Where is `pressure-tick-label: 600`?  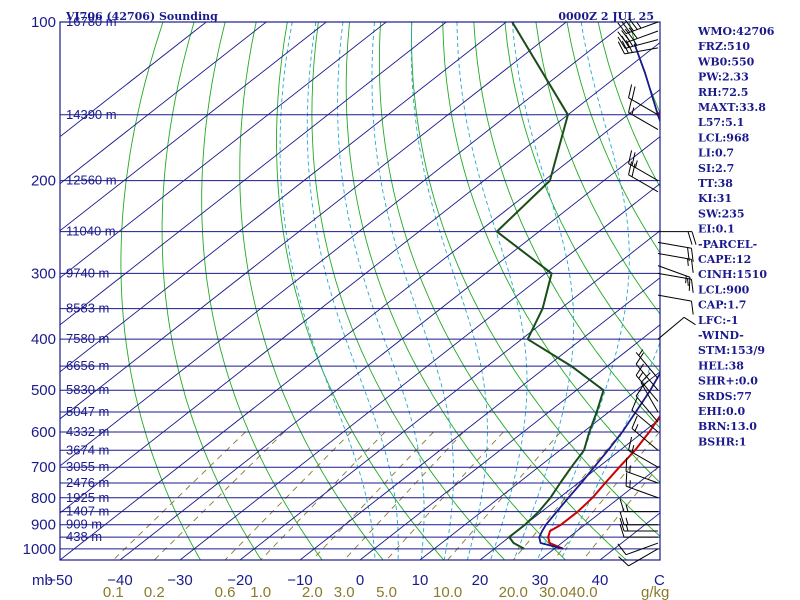 pressure-tick-label: 600 is located at coordinates (43, 432).